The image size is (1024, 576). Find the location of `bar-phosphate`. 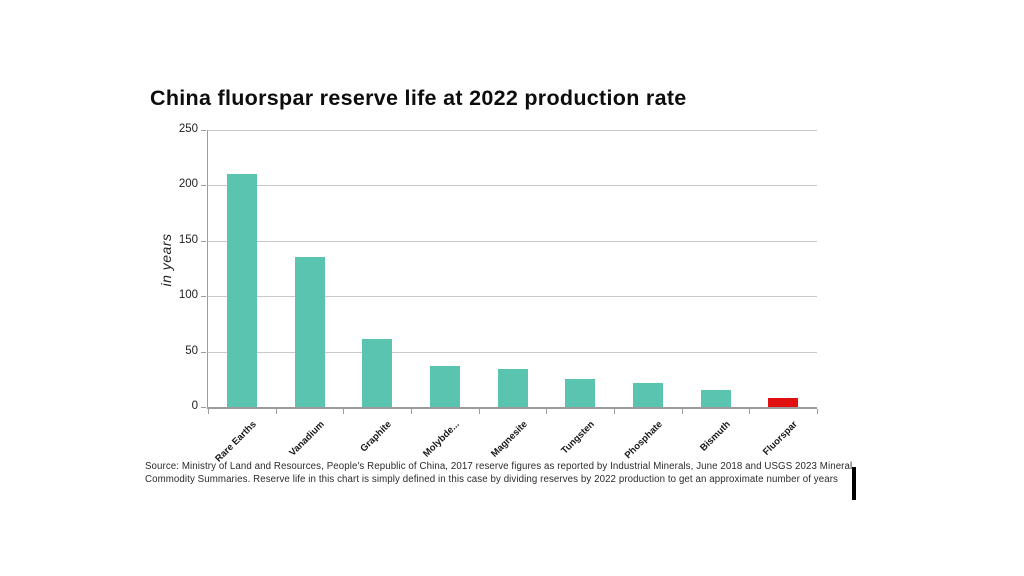

bar-phosphate is located at coordinates (647, 394).